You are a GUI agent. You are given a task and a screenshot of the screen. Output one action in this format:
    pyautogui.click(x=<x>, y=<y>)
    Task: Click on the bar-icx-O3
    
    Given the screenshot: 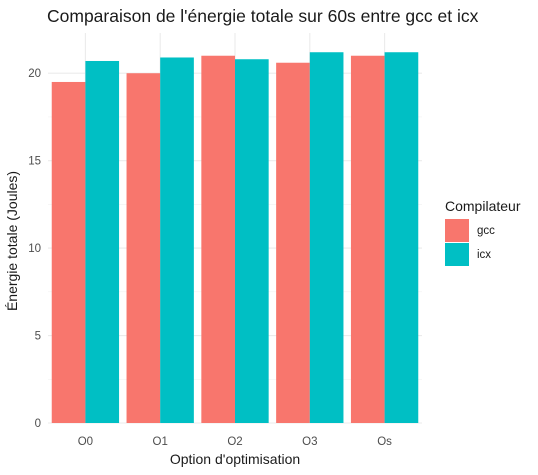 What is the action you would take?
    pyautogui.click(x=326, y=237)
    